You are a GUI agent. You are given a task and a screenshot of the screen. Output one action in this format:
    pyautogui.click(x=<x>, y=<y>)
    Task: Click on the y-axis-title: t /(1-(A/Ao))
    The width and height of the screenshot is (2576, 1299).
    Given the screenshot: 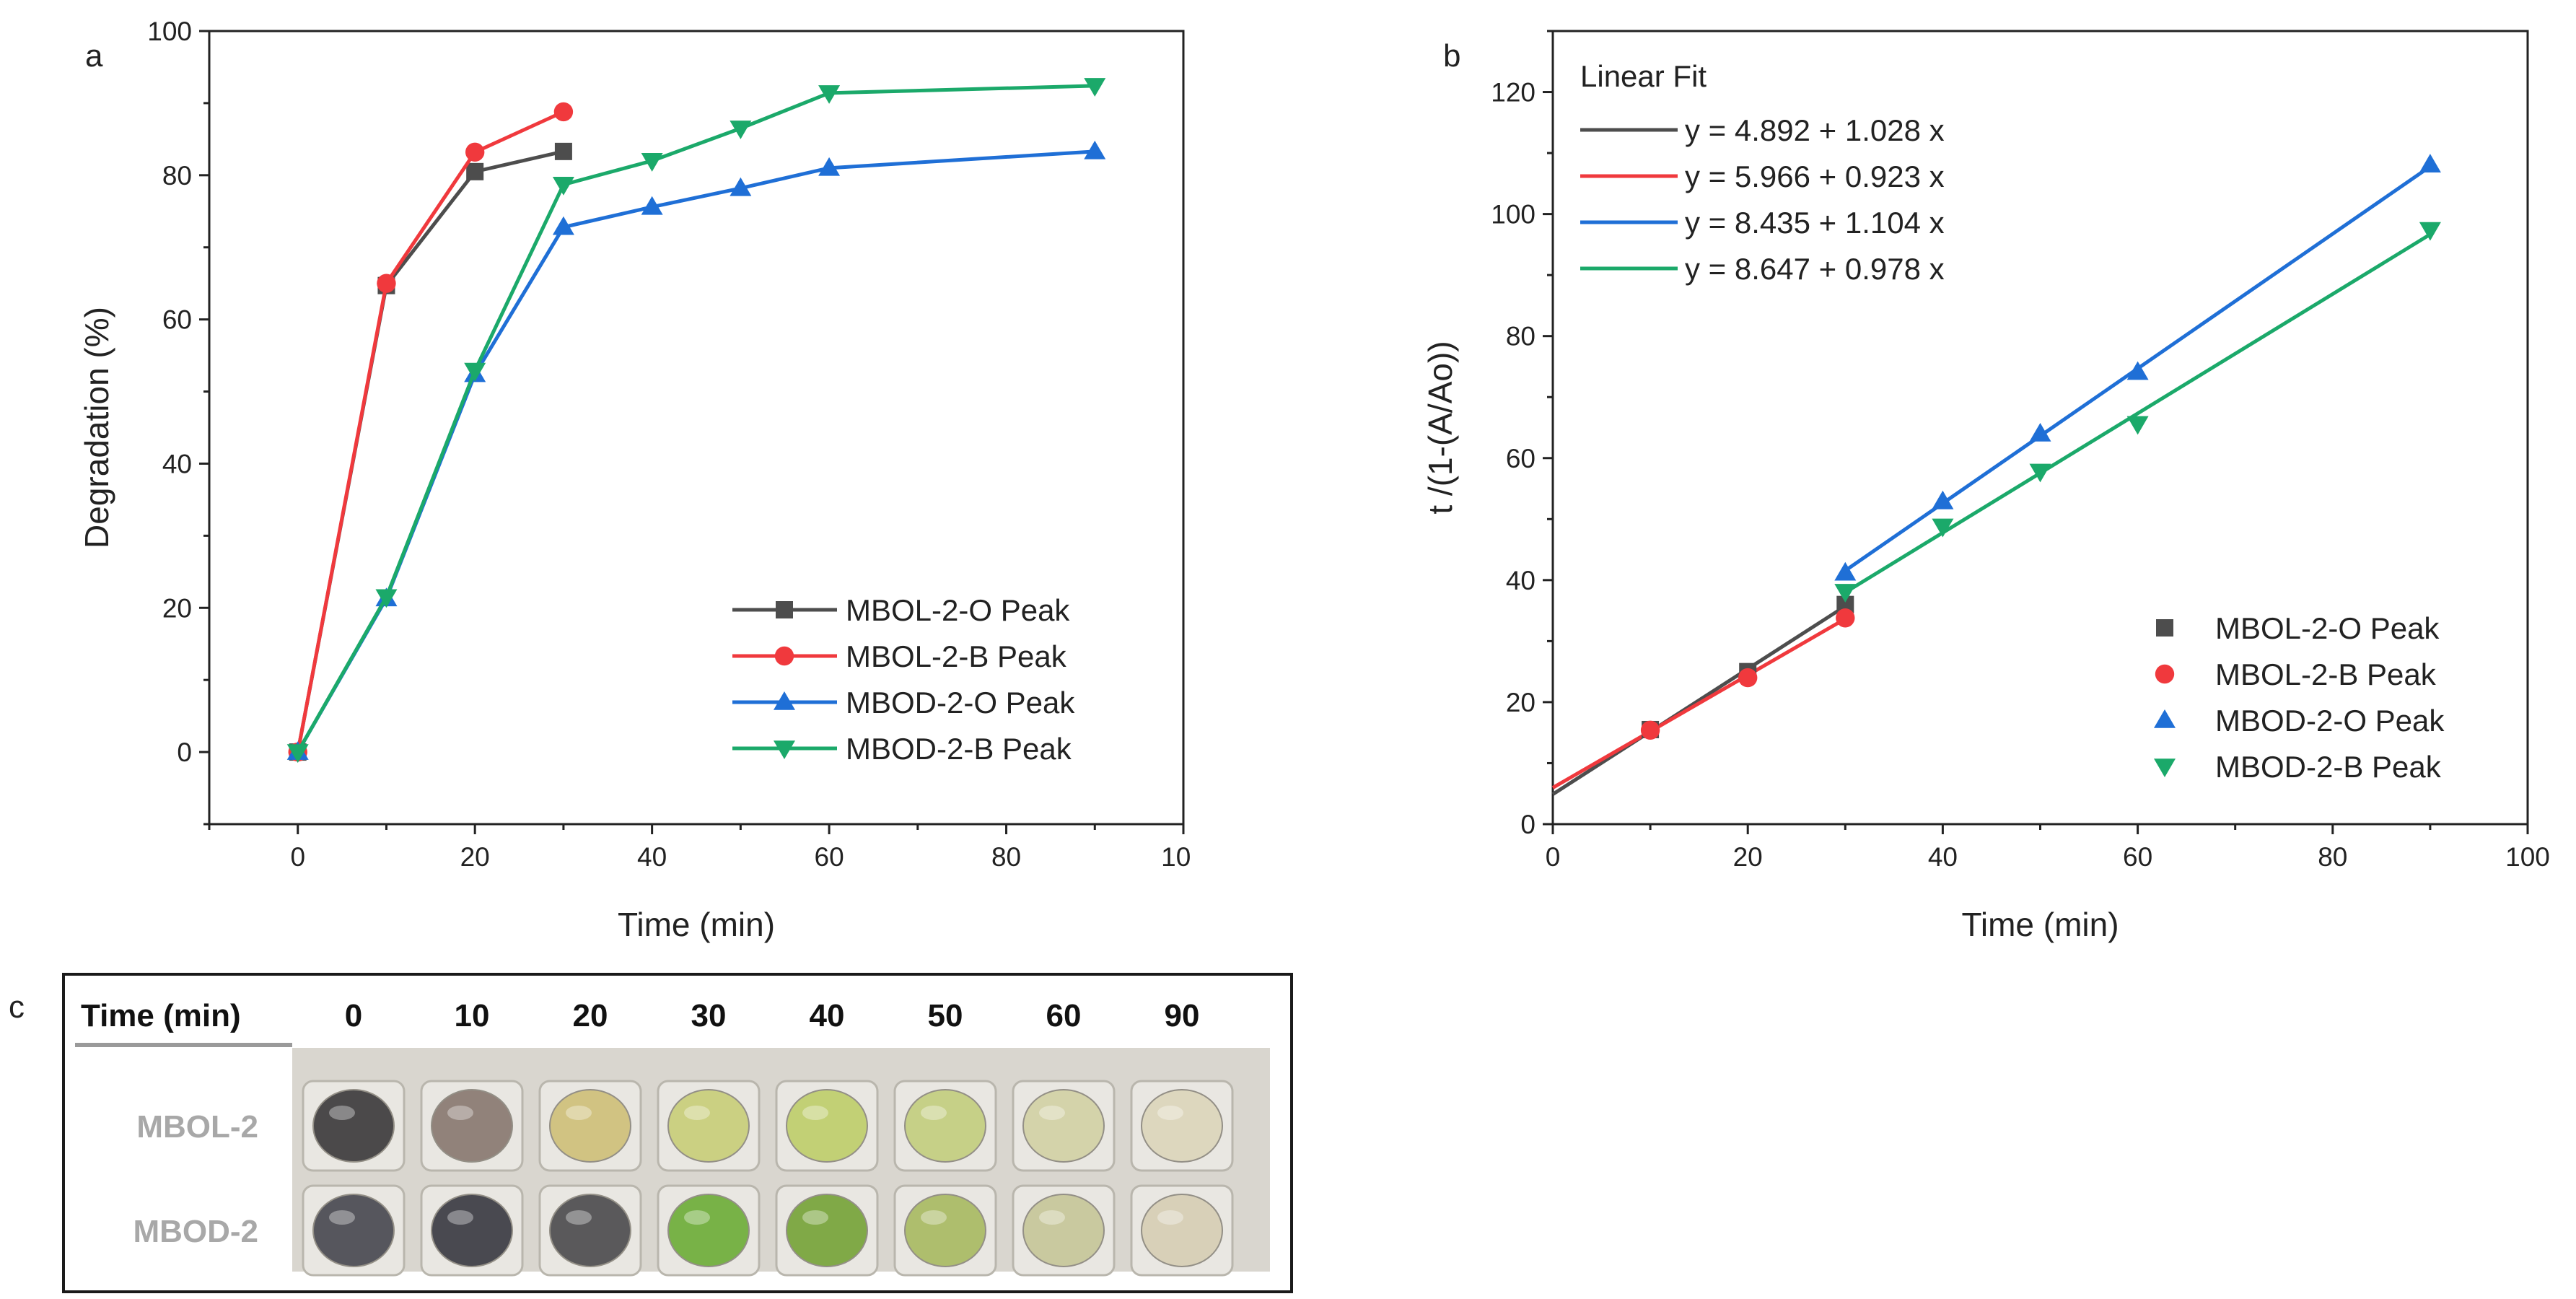 What is the action you would take?
    pyautogui.click(x=1440, y=428)
    